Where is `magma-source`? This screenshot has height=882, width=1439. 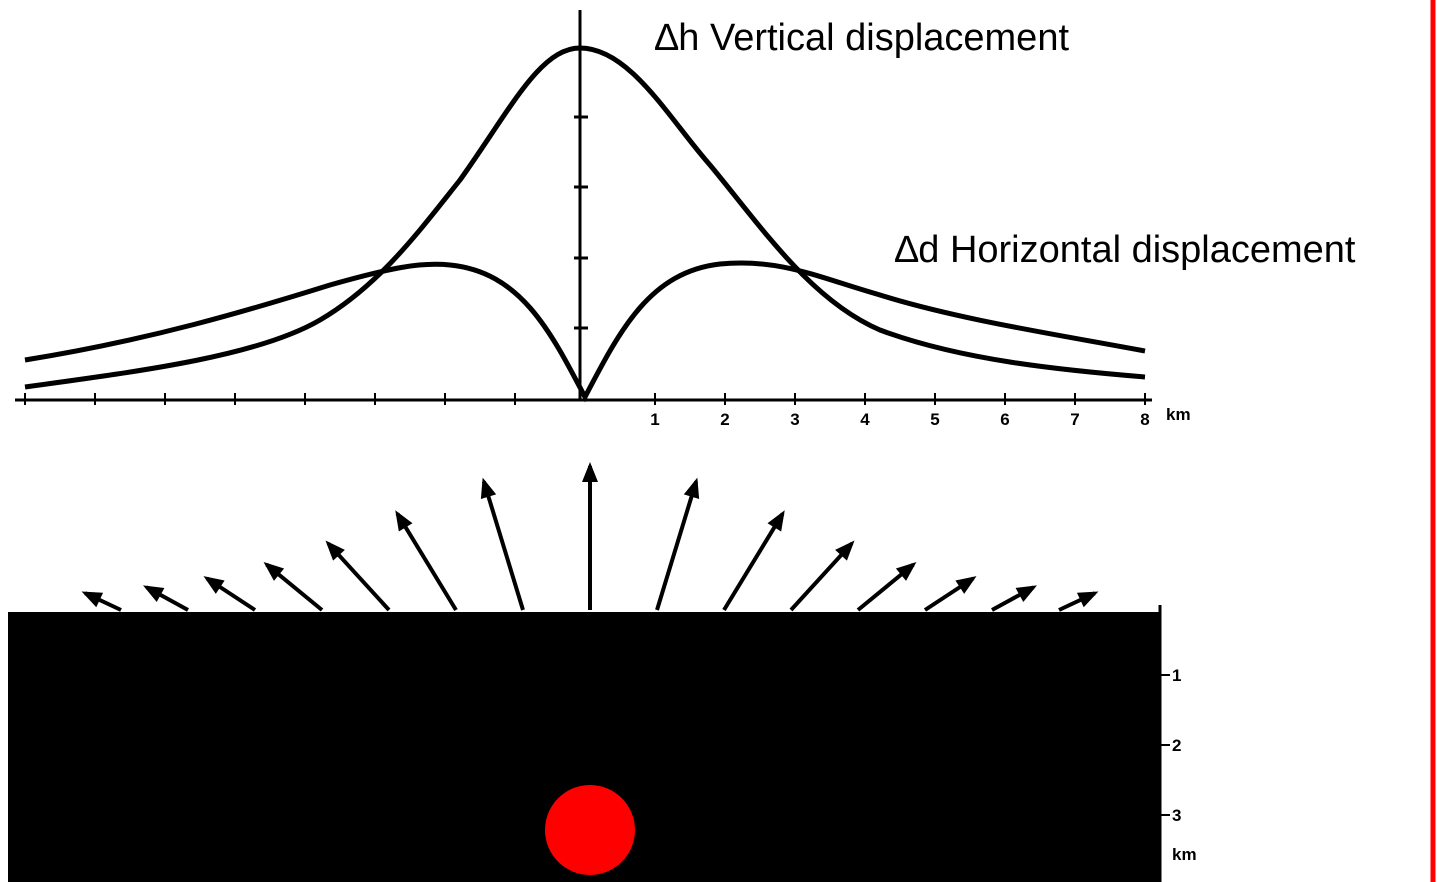 magma-source is located at coordinates (590, 830).